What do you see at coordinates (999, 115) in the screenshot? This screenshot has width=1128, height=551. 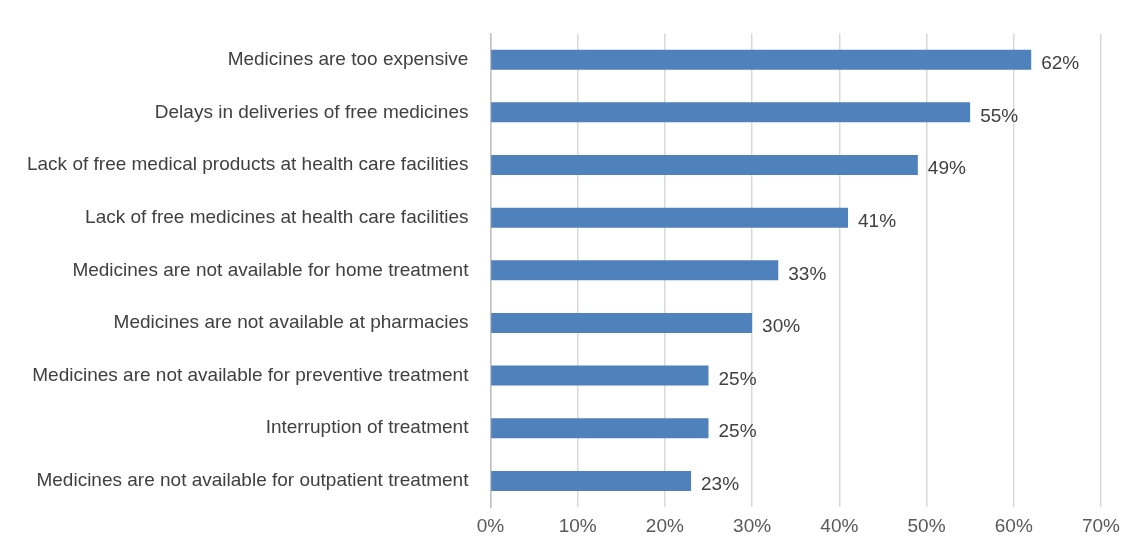 I see `data-label: 55%` at bounding box center [999, 115].